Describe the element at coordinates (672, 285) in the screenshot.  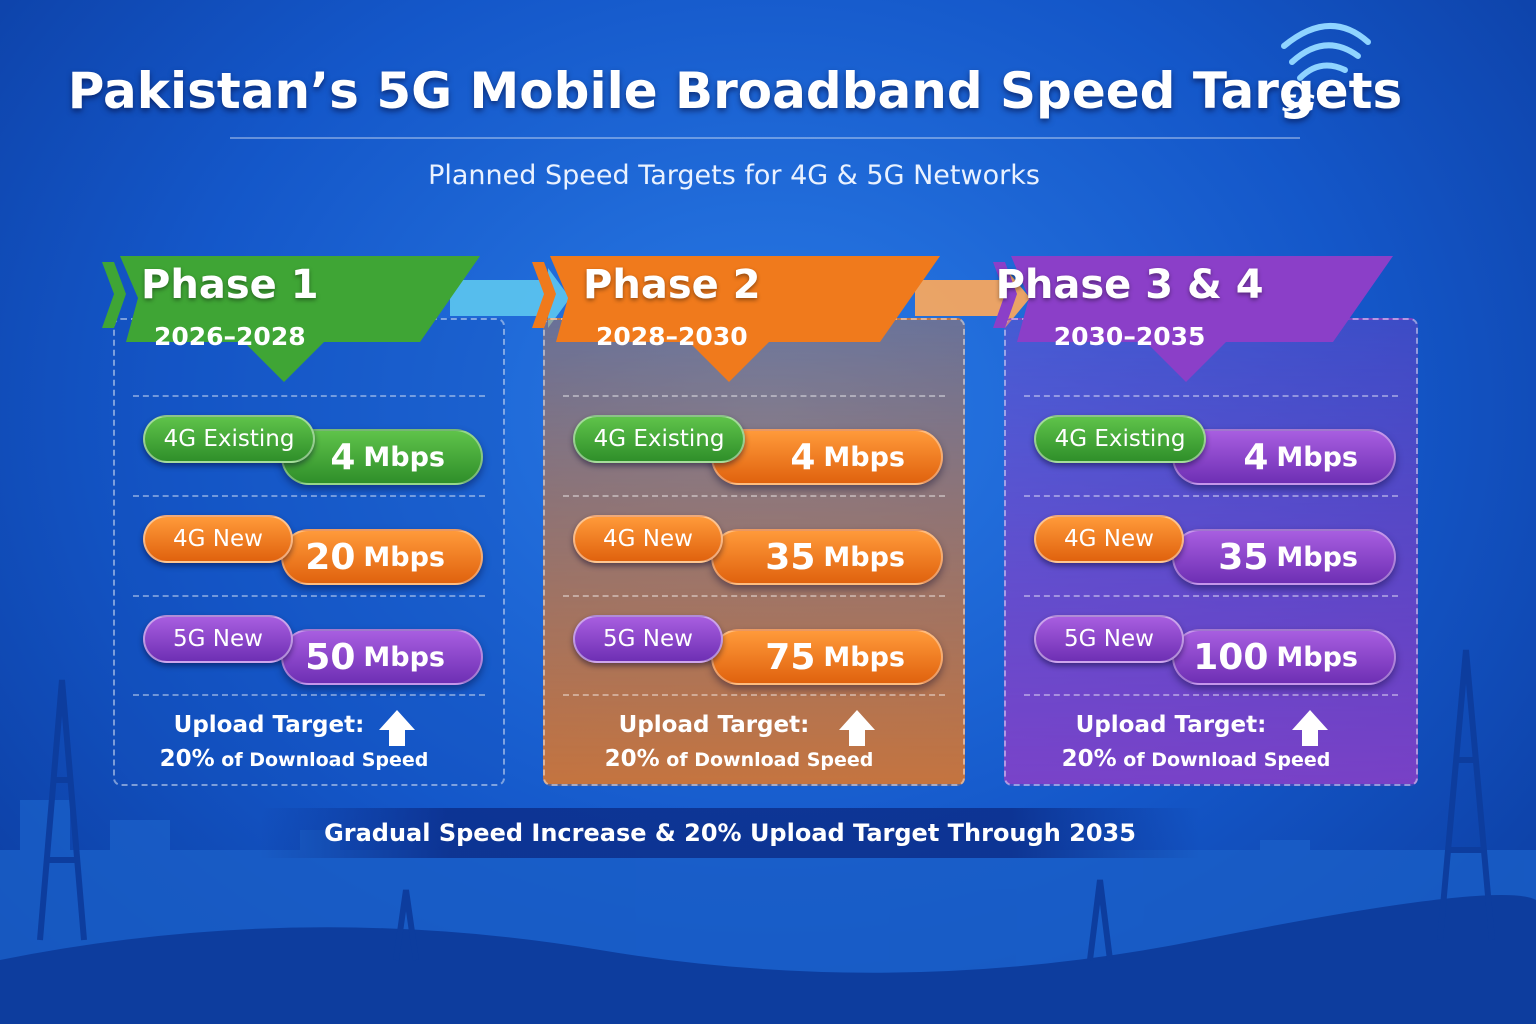
I see `phase-name: Phase 2` at that location.